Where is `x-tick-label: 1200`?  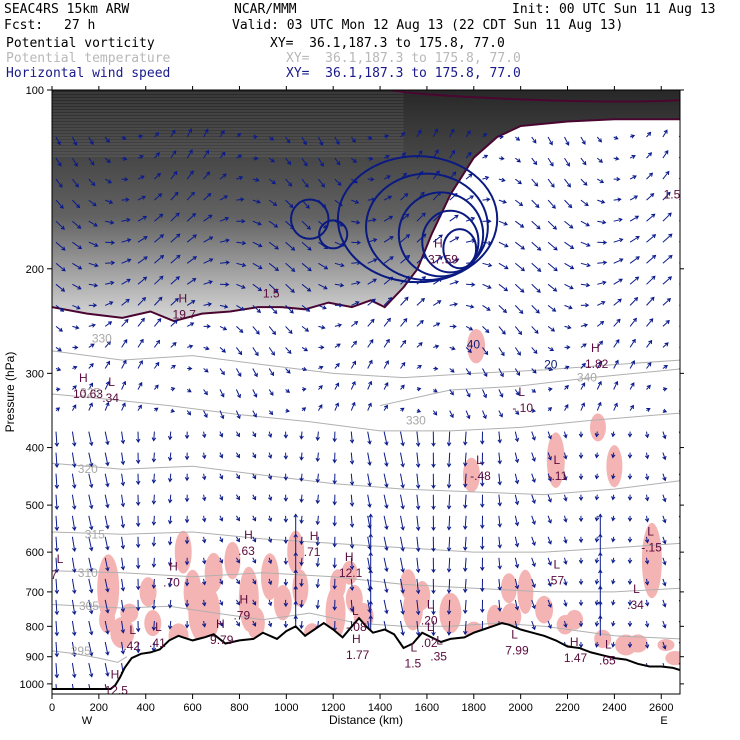 x-tick-label: 1200 is located at coordinates (333, 708).